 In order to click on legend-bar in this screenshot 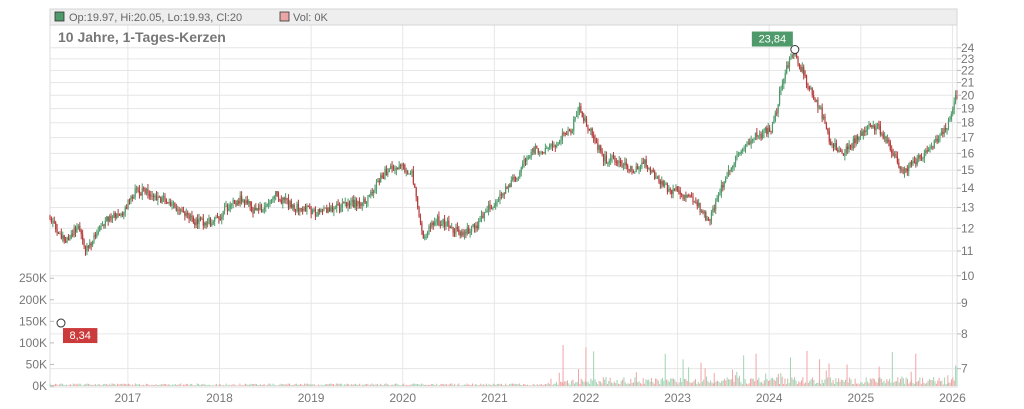, I will do `click(503, 17)`.